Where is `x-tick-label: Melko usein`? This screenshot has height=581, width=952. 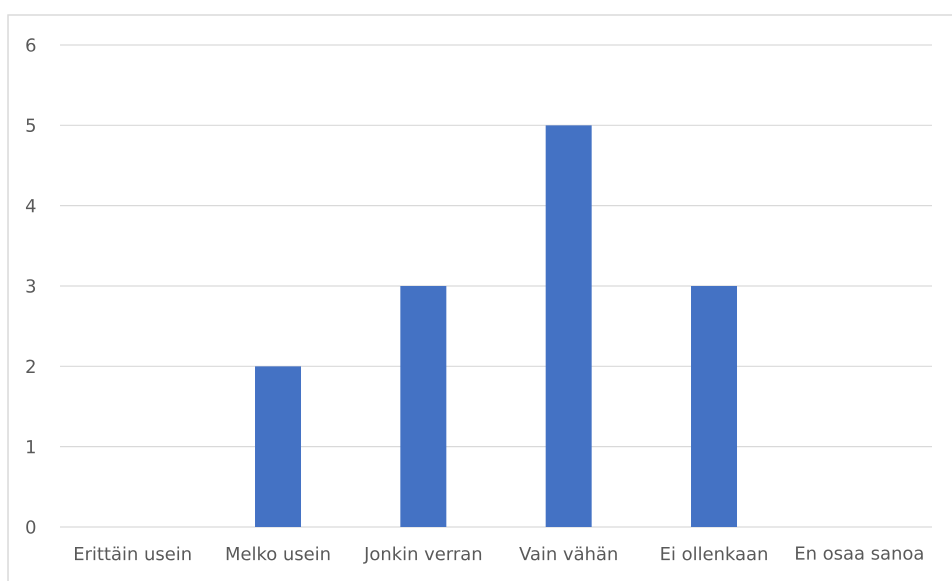
x-tick-label: Melko usein is located at coordinates (278, 553).